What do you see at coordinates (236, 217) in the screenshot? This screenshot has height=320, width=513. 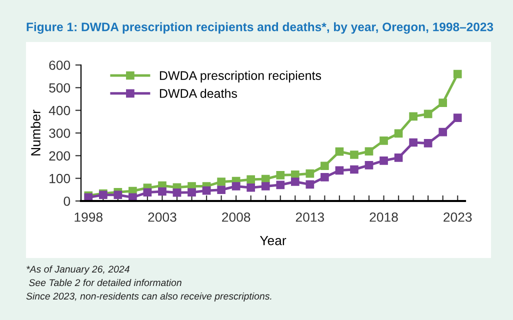 I see `x-tick-label: 2008` at bounding box center [236, 217].